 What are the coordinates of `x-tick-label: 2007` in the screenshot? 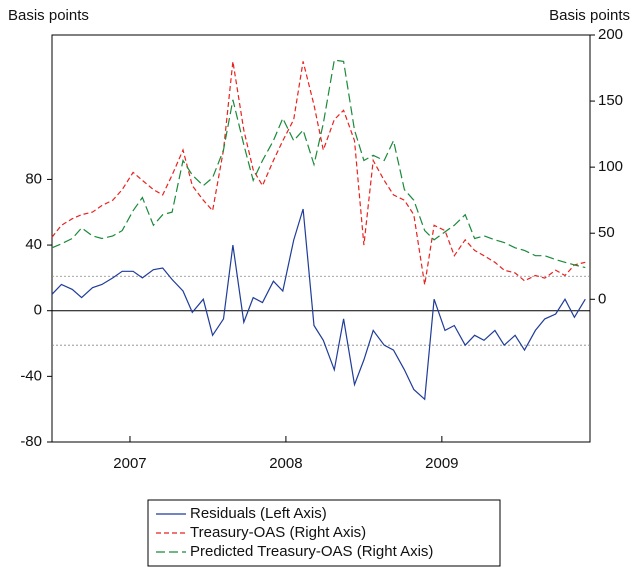 It's located at (129, 463).